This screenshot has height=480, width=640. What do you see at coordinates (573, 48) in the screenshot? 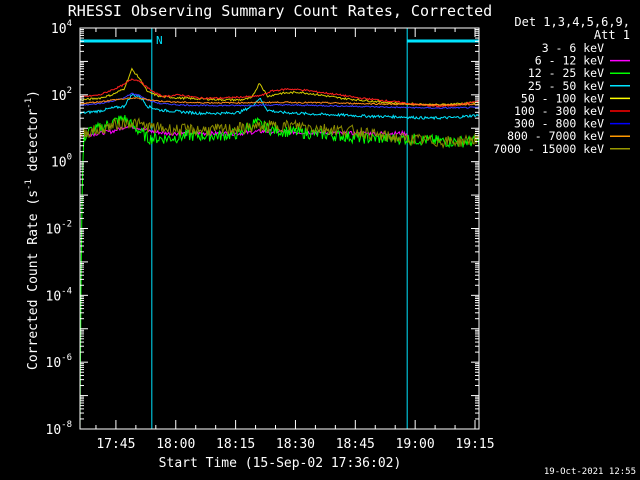
I see `legend-label-0: 3 - 6 keV` at bounding box center [573, 48].